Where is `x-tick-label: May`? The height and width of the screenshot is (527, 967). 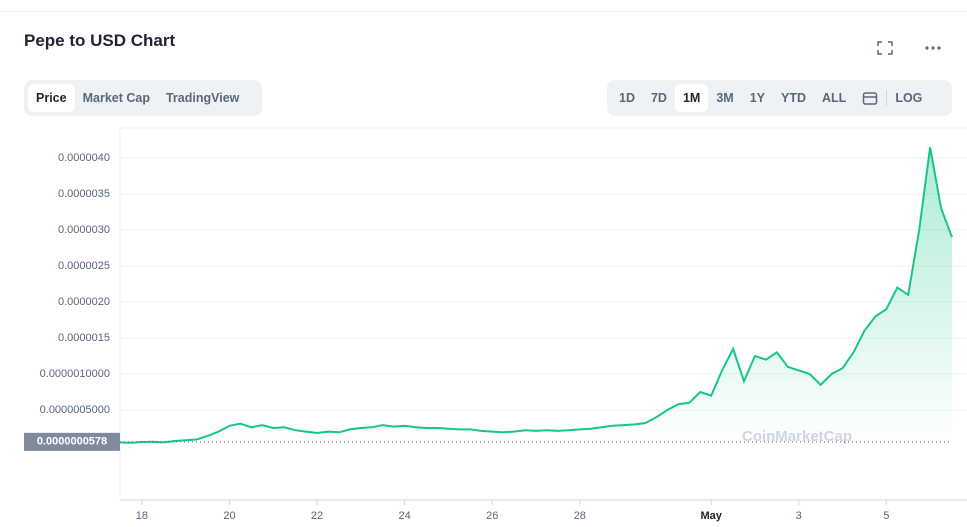
x-tick-label: May is located at coordinates (711, 516).